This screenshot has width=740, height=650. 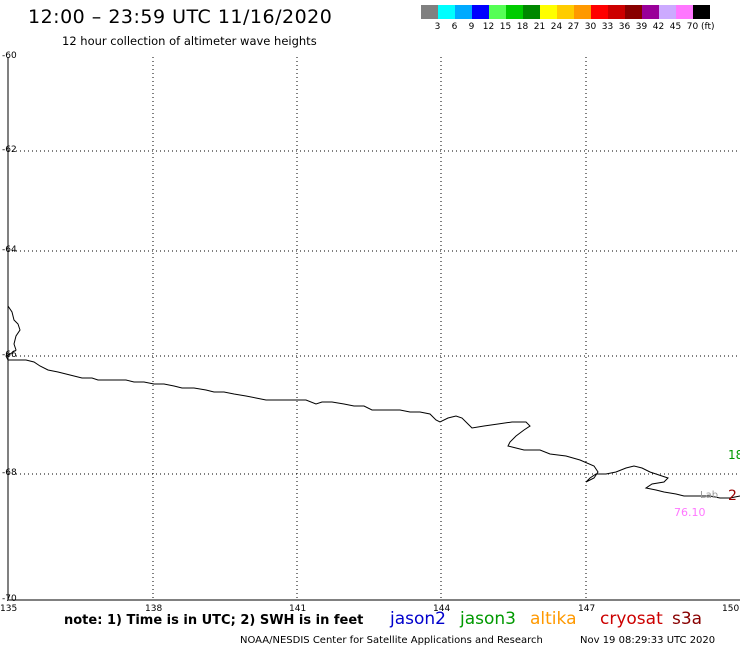 I want to click on longitude-label: 135, so click(x=9, y=609).